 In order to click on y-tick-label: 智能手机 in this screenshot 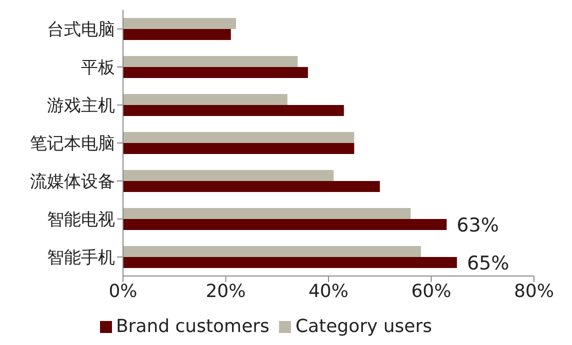, I will do `click(81, 258)`.